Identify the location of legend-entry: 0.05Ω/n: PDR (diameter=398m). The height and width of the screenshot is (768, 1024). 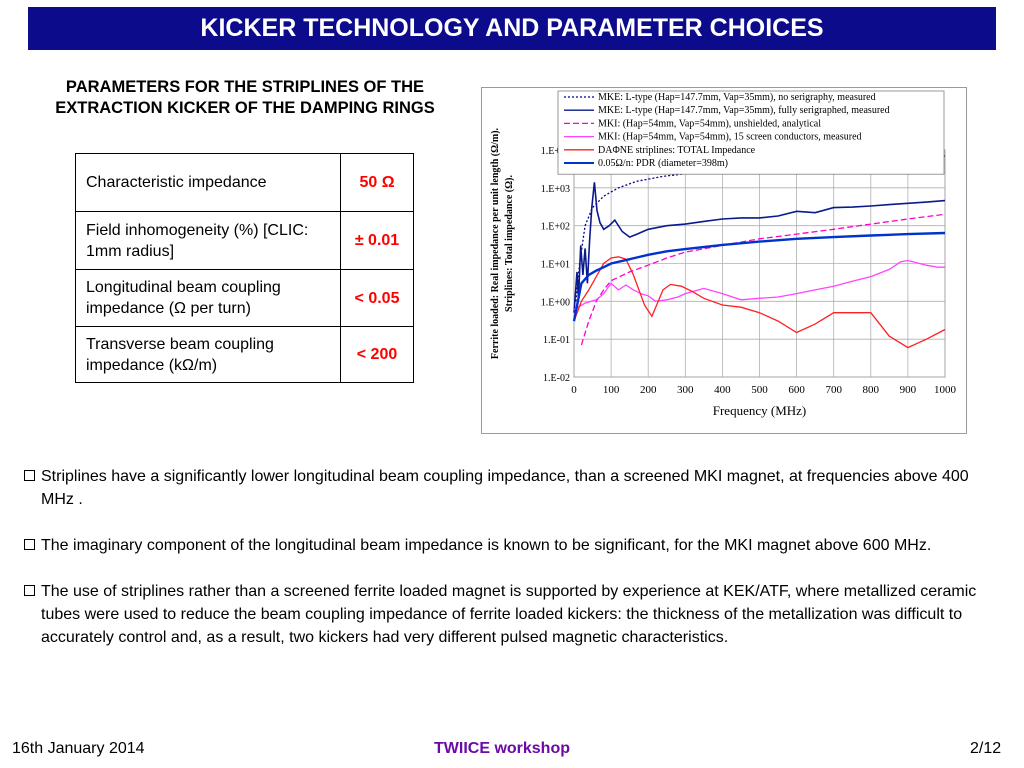
(663, 163).